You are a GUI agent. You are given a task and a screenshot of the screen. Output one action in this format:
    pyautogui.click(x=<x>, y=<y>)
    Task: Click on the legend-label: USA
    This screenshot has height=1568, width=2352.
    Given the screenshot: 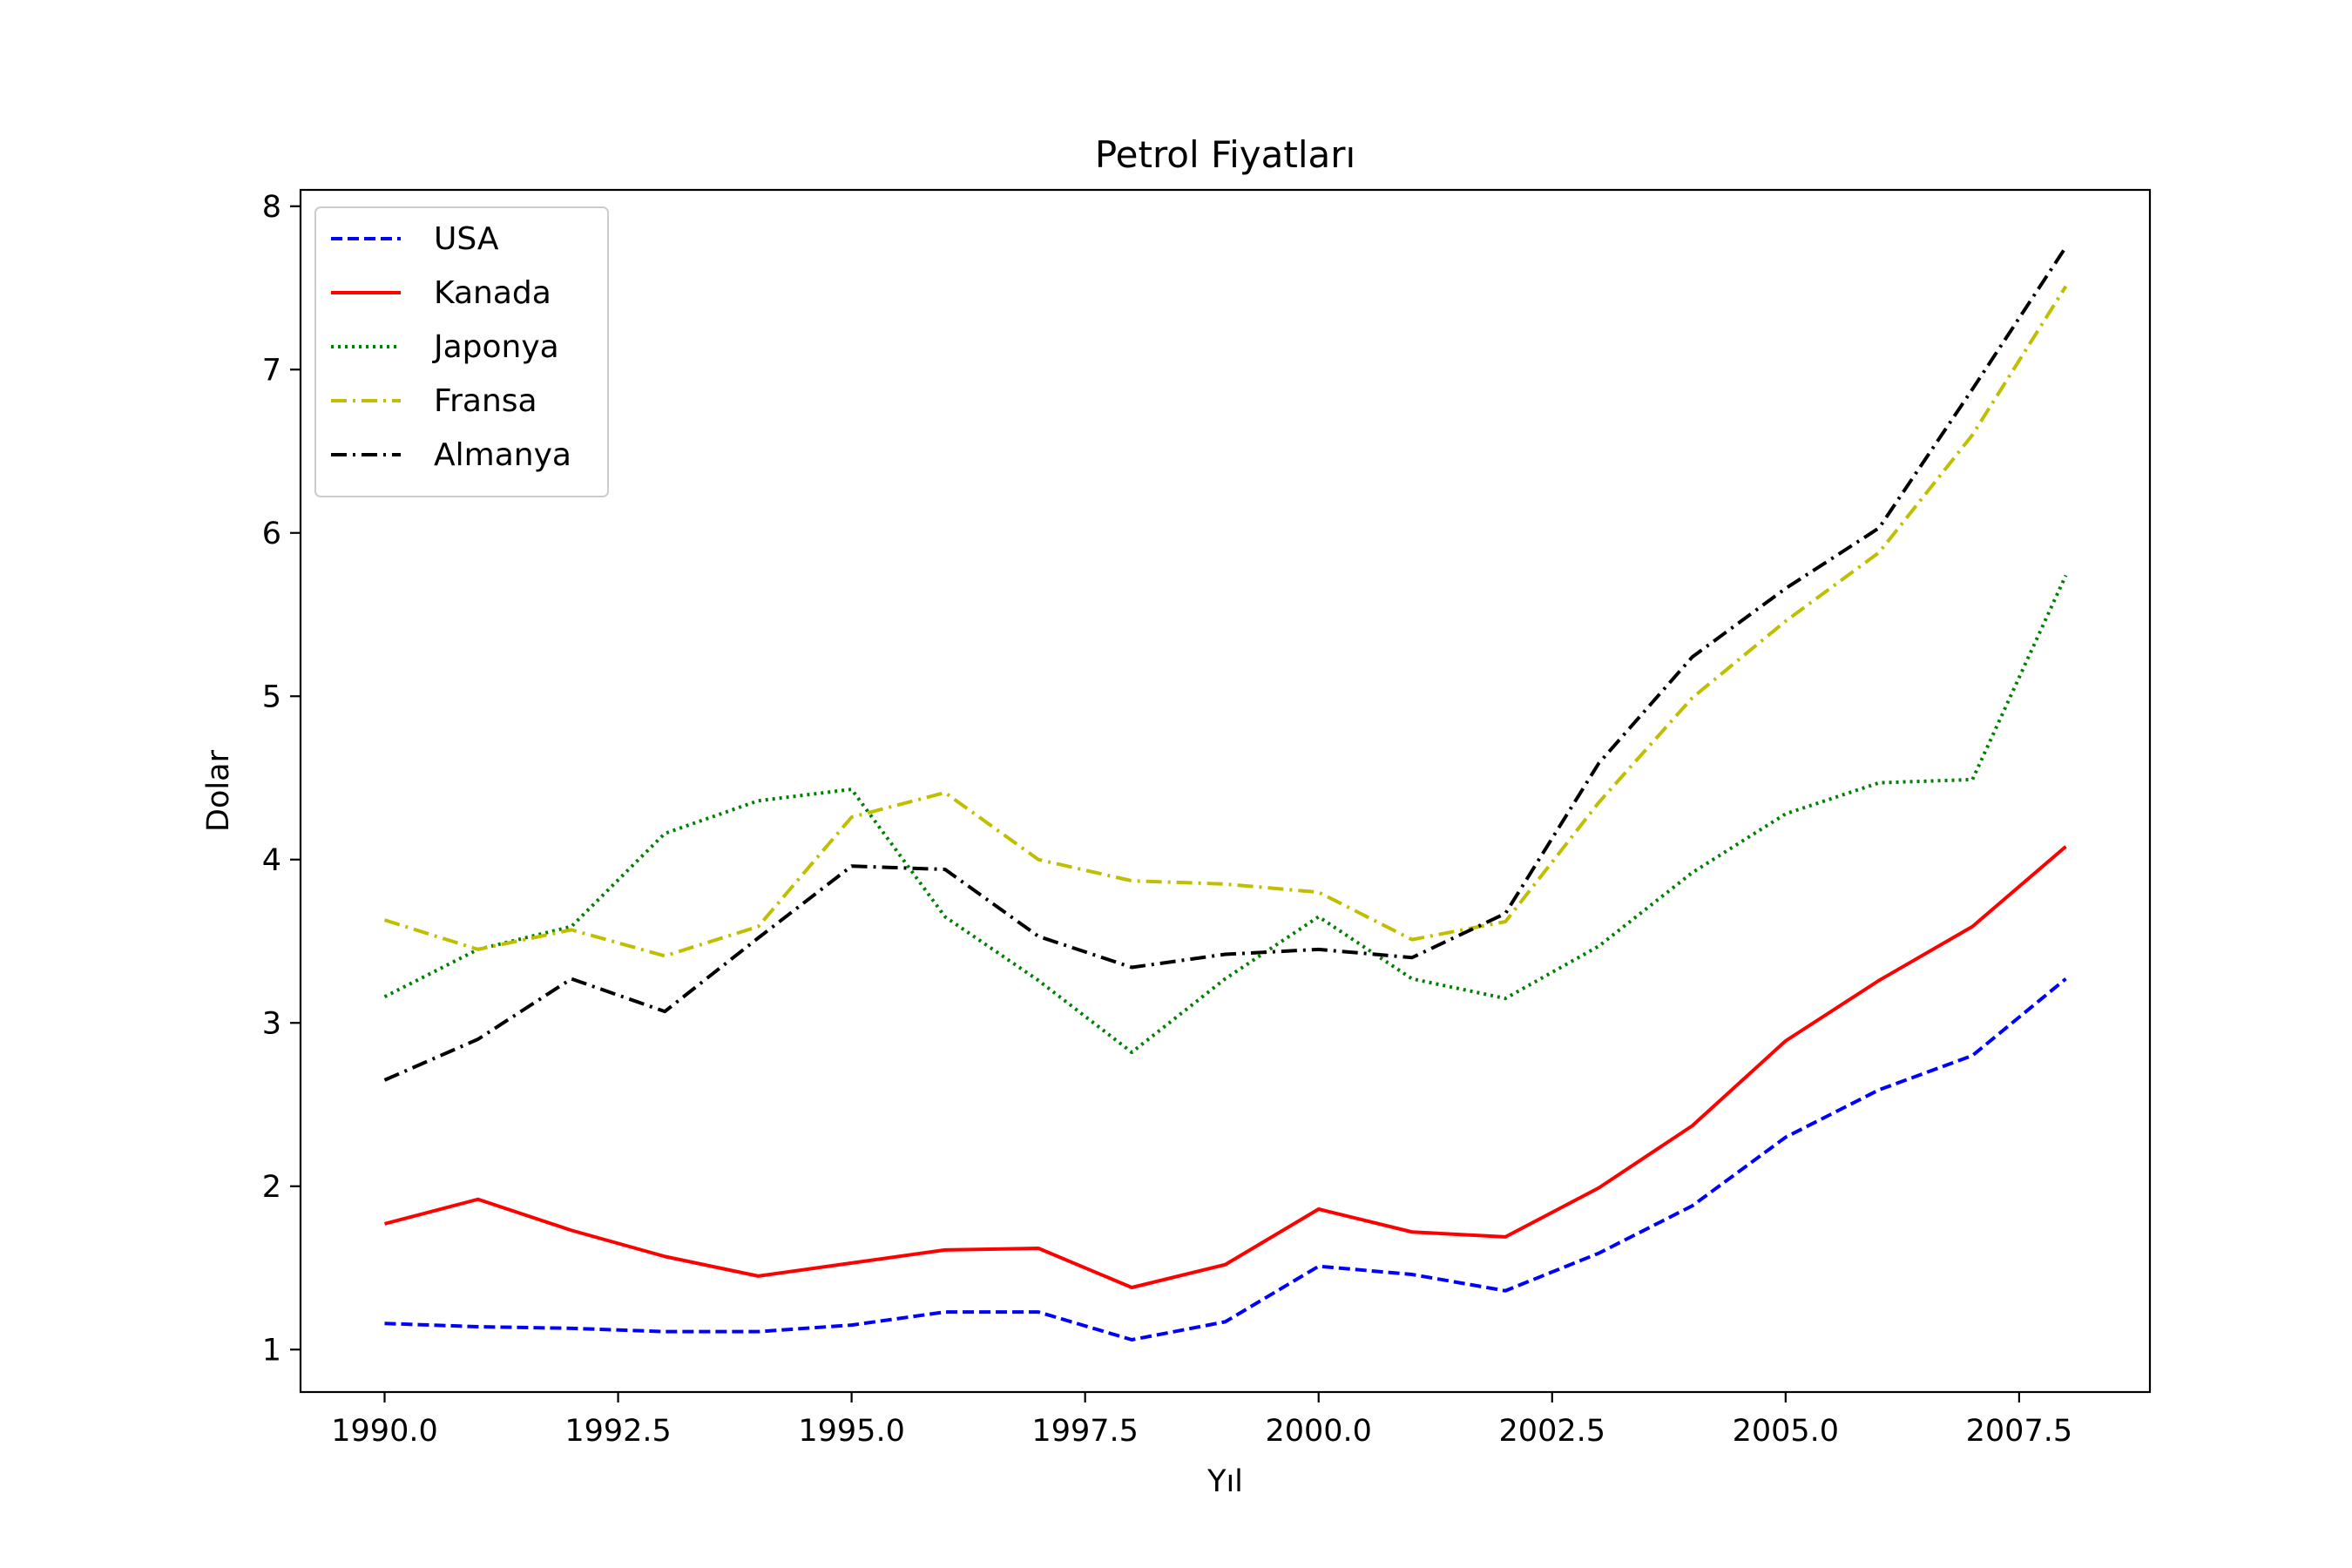 What is the action you would take?
    pyautogui.click(x=466, y=239)
    